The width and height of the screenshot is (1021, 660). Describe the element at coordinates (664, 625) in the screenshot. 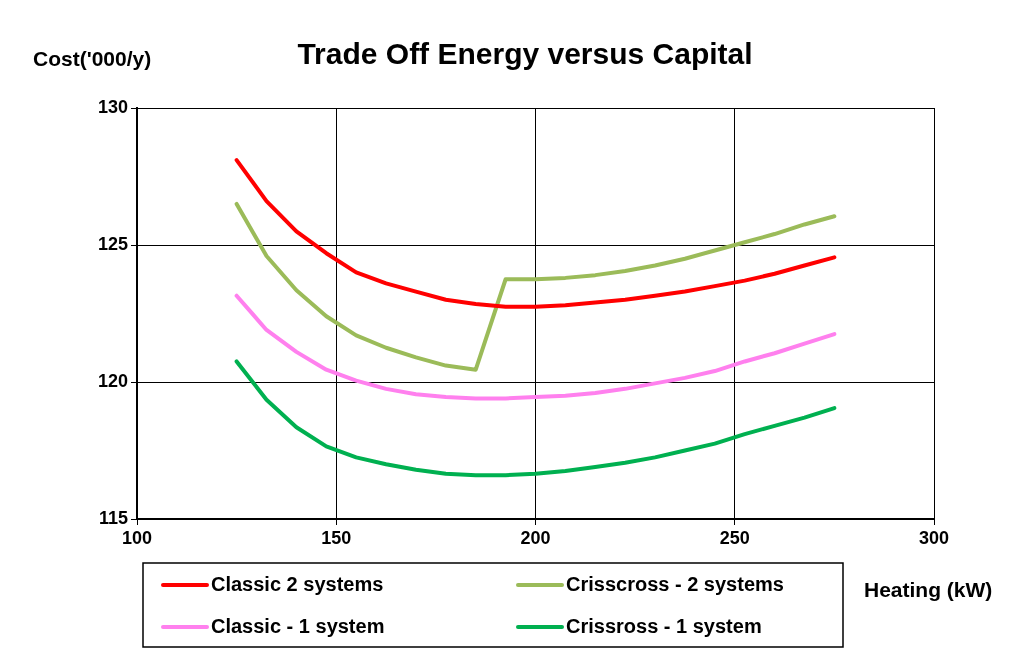

I see `legend-label: Crissross - 1 system` at that location.